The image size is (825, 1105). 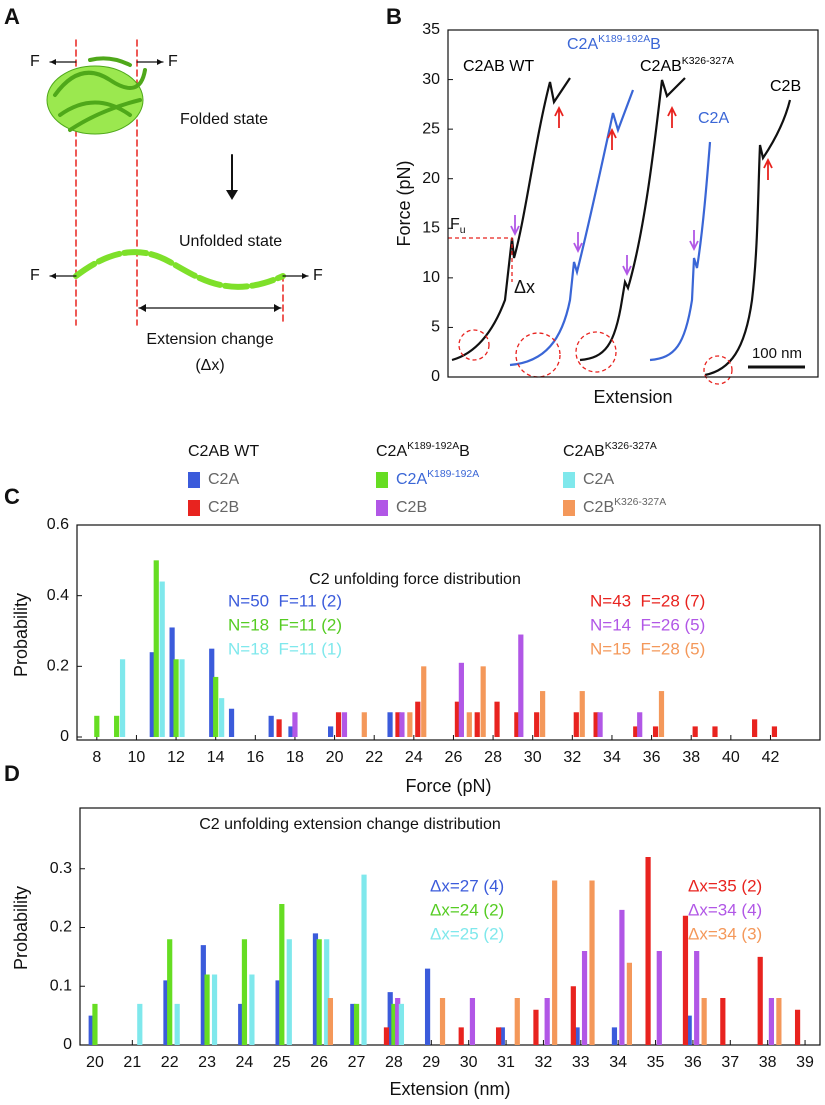 What do you see at coordinates (463, 230) in the screenshot?
I see `fu-label-part: u` at bounding box center [463, 230].